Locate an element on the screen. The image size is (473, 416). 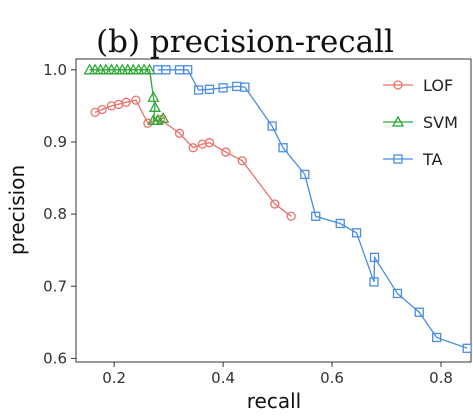
x-tick-label: 0.4 is located at coordinates (223, 378).